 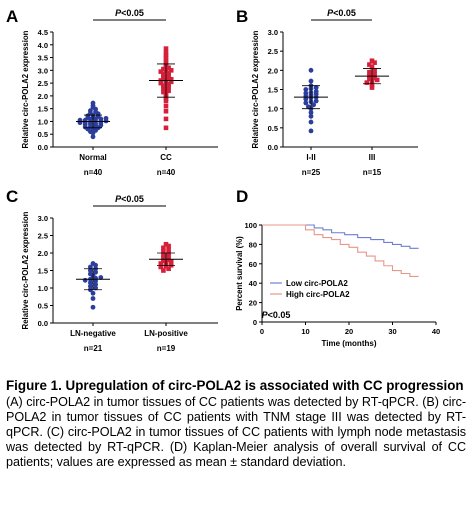 What do you see at coordinates (340, 250) in the screenshot?
I see `survival-curve-high` at bounding box center [340, 250].